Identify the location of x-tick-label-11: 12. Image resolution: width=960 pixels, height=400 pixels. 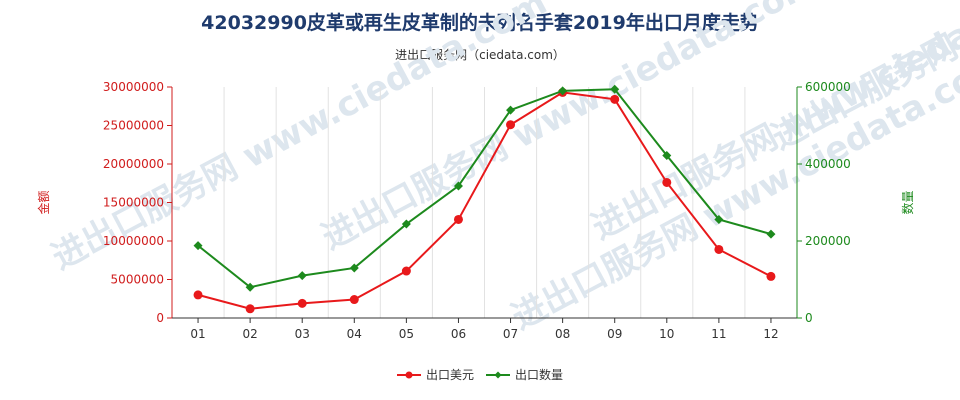
(770, 334).